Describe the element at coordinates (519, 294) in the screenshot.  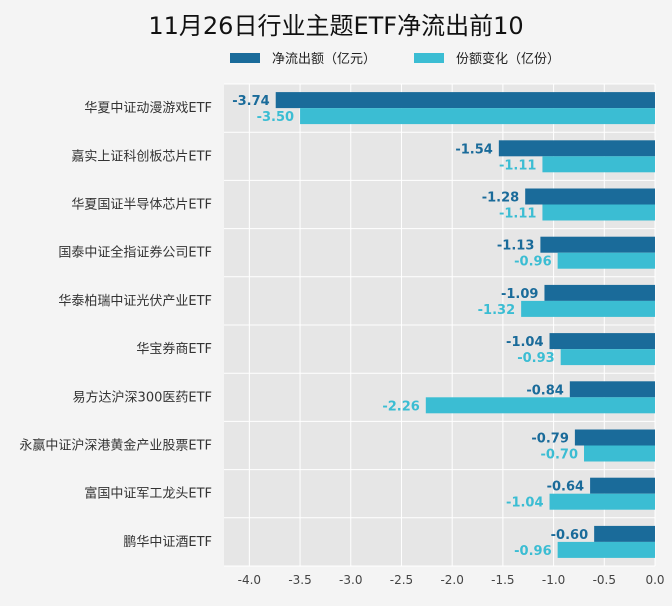
I see `data-label-outflow: -1.09` at that location.